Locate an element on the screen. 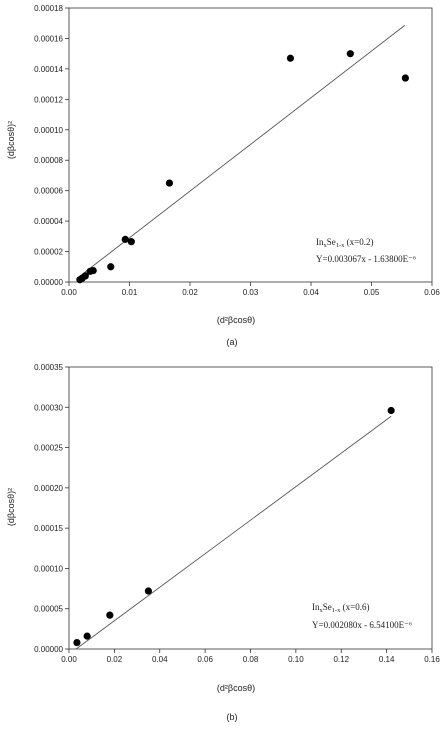  formula-suffix: (x=0.2) is located at coordinates (358, 242).